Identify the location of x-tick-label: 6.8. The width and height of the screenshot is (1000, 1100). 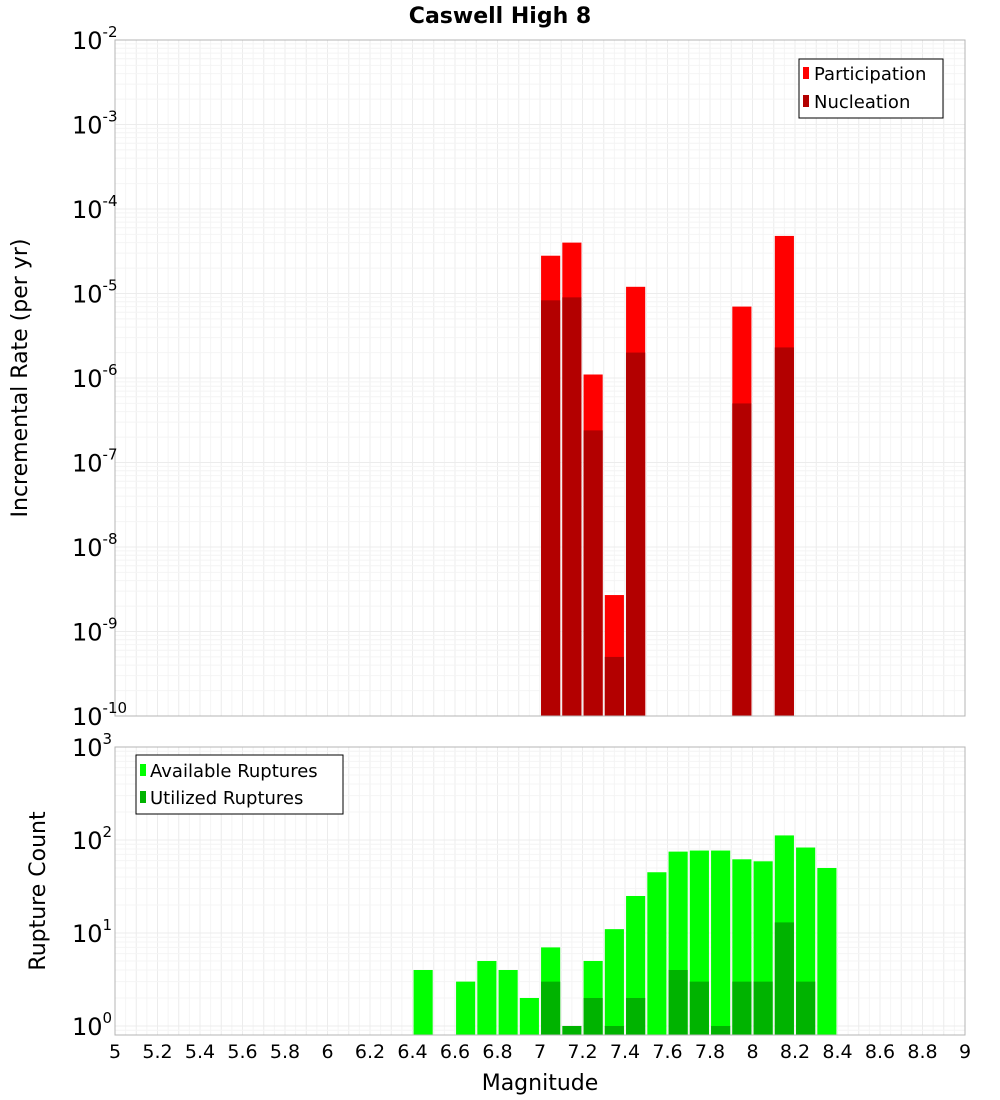
(497, 1052).